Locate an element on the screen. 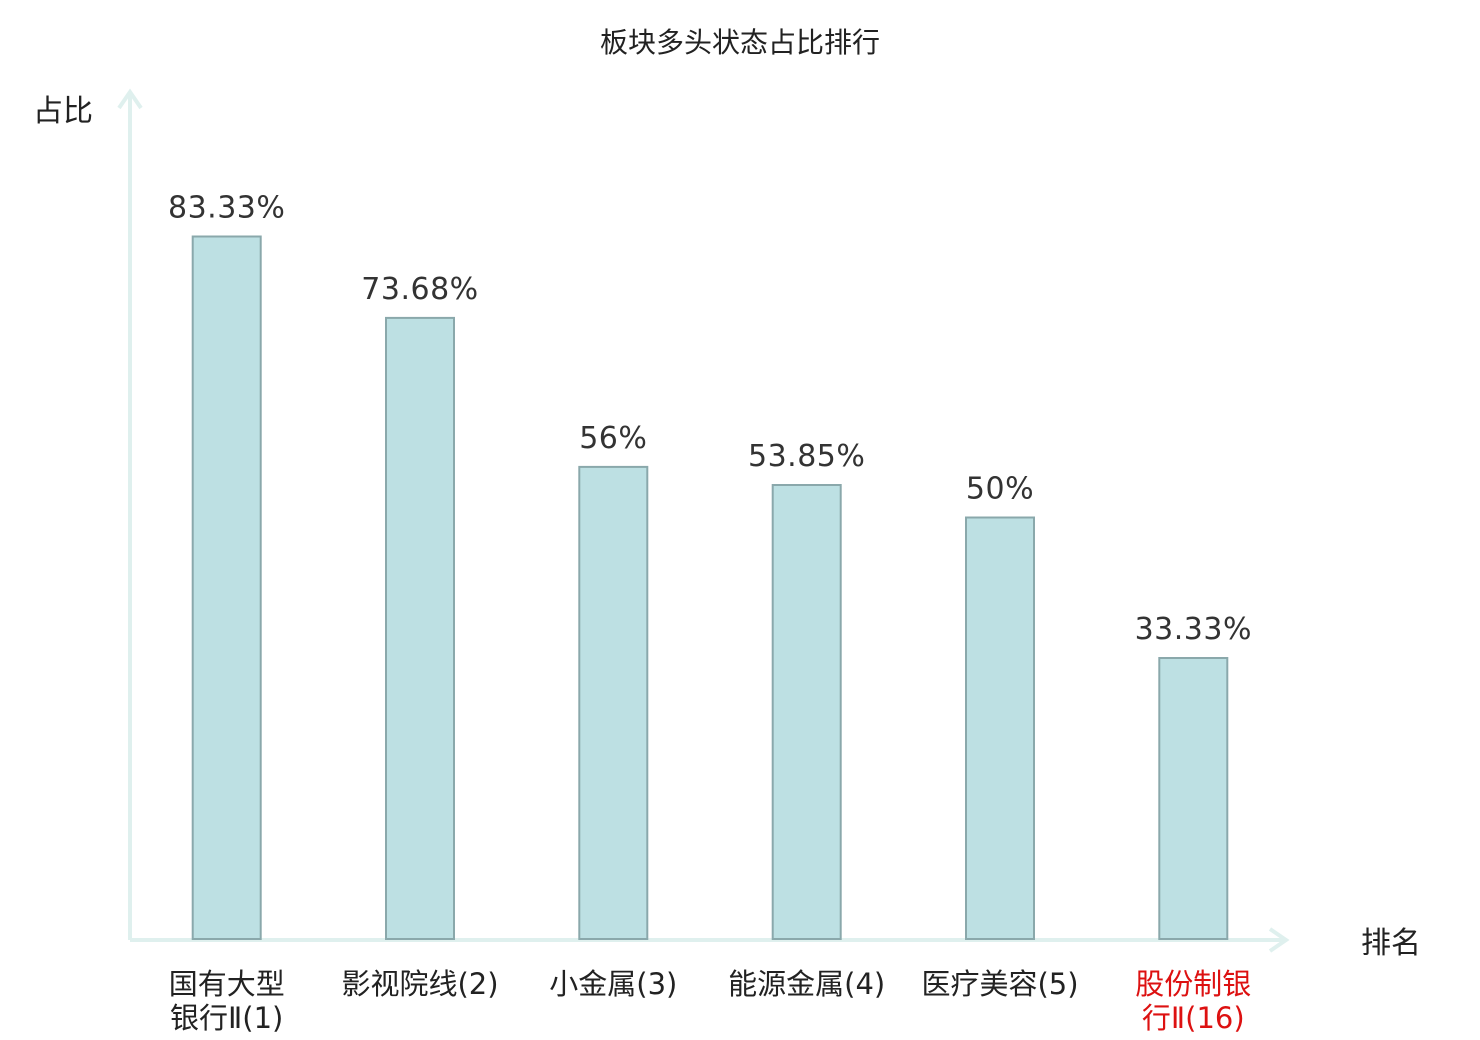  category-label-line: 小金属(3) is located at coordinates (613, 984).